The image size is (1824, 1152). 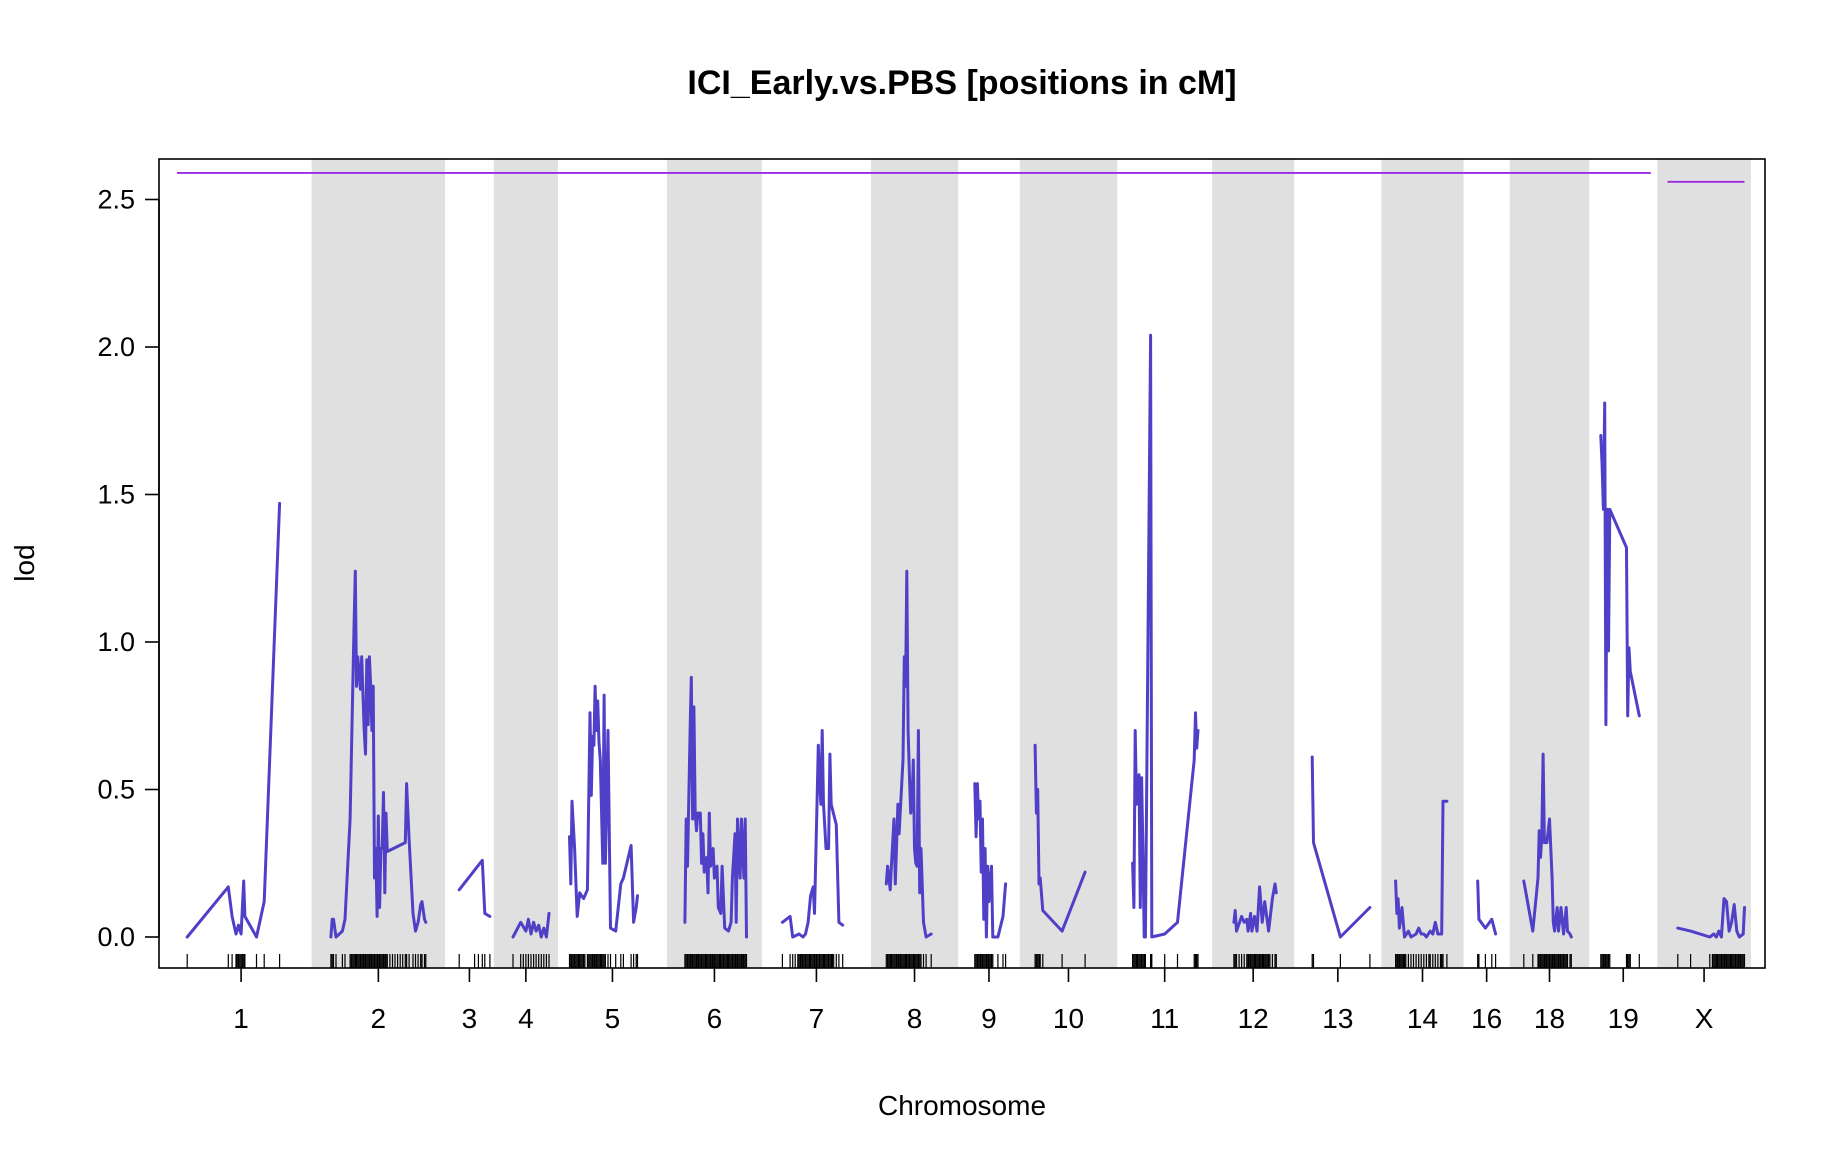 What do you see at coordinates (1704, 1018) in the screenshot?
I see `chr-label-X: X` at bounding box center [1704, 1018].